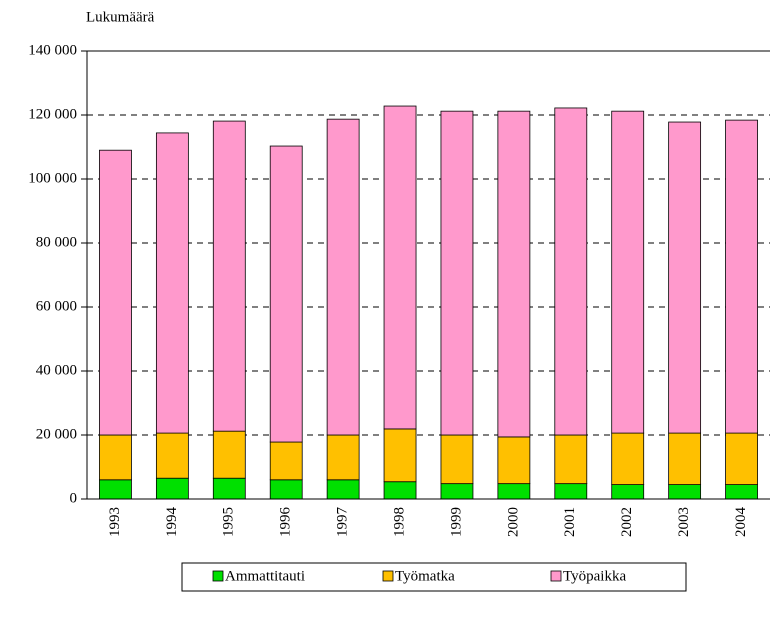 The width and height of the screenshot is (774, 630). Describe the element at coordinates (286, 522) in the screenshot. I see `x-tick-label: 1996` at that location.